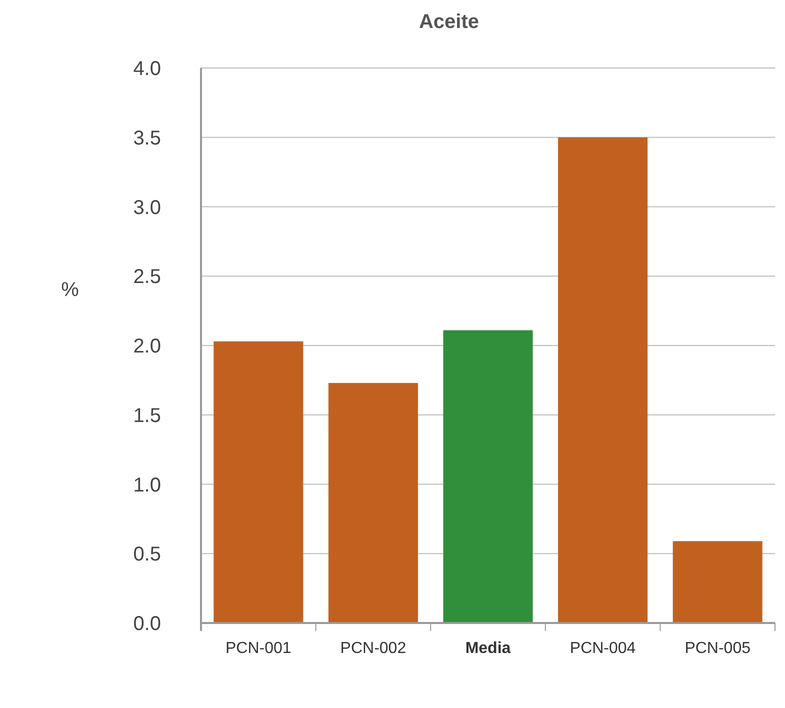  What do you see at coordinates (70, 290) in the screenshot?
I see `y-axis-title: %` at bounding box center [70, 290].